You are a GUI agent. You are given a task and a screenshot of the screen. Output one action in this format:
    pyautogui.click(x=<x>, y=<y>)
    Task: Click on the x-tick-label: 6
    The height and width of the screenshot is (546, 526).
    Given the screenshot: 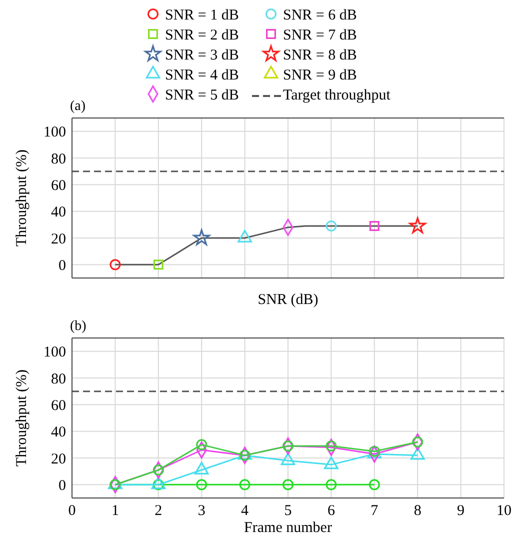 What is the action you would take?
    pyautogui.click(x=331, y=511)
    